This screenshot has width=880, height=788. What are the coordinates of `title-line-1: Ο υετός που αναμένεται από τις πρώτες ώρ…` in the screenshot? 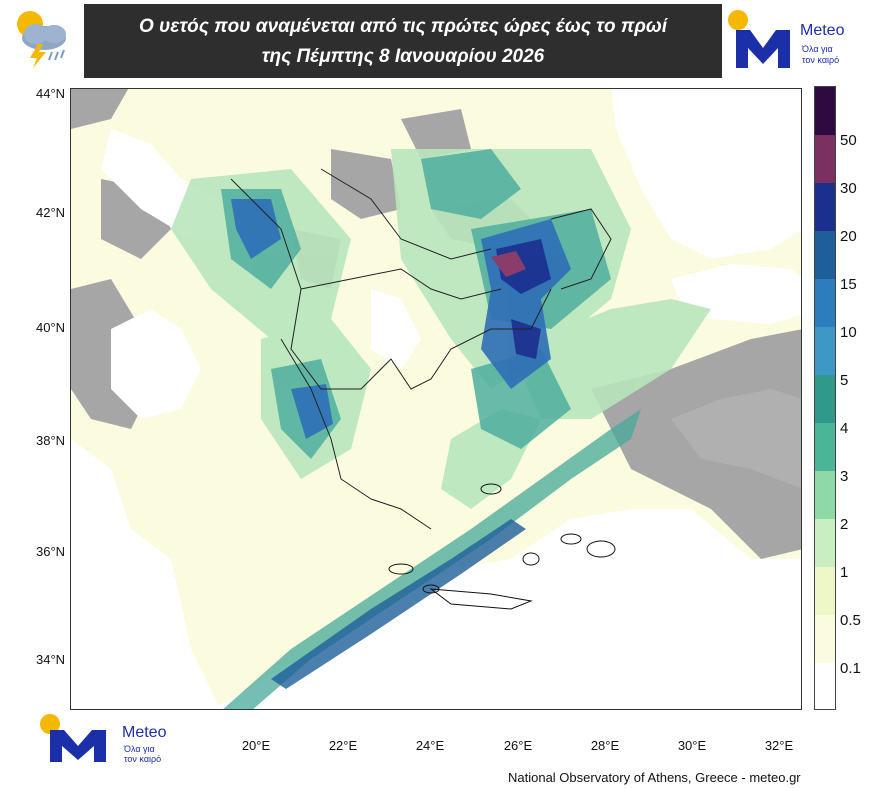 It's located at (403, 26).